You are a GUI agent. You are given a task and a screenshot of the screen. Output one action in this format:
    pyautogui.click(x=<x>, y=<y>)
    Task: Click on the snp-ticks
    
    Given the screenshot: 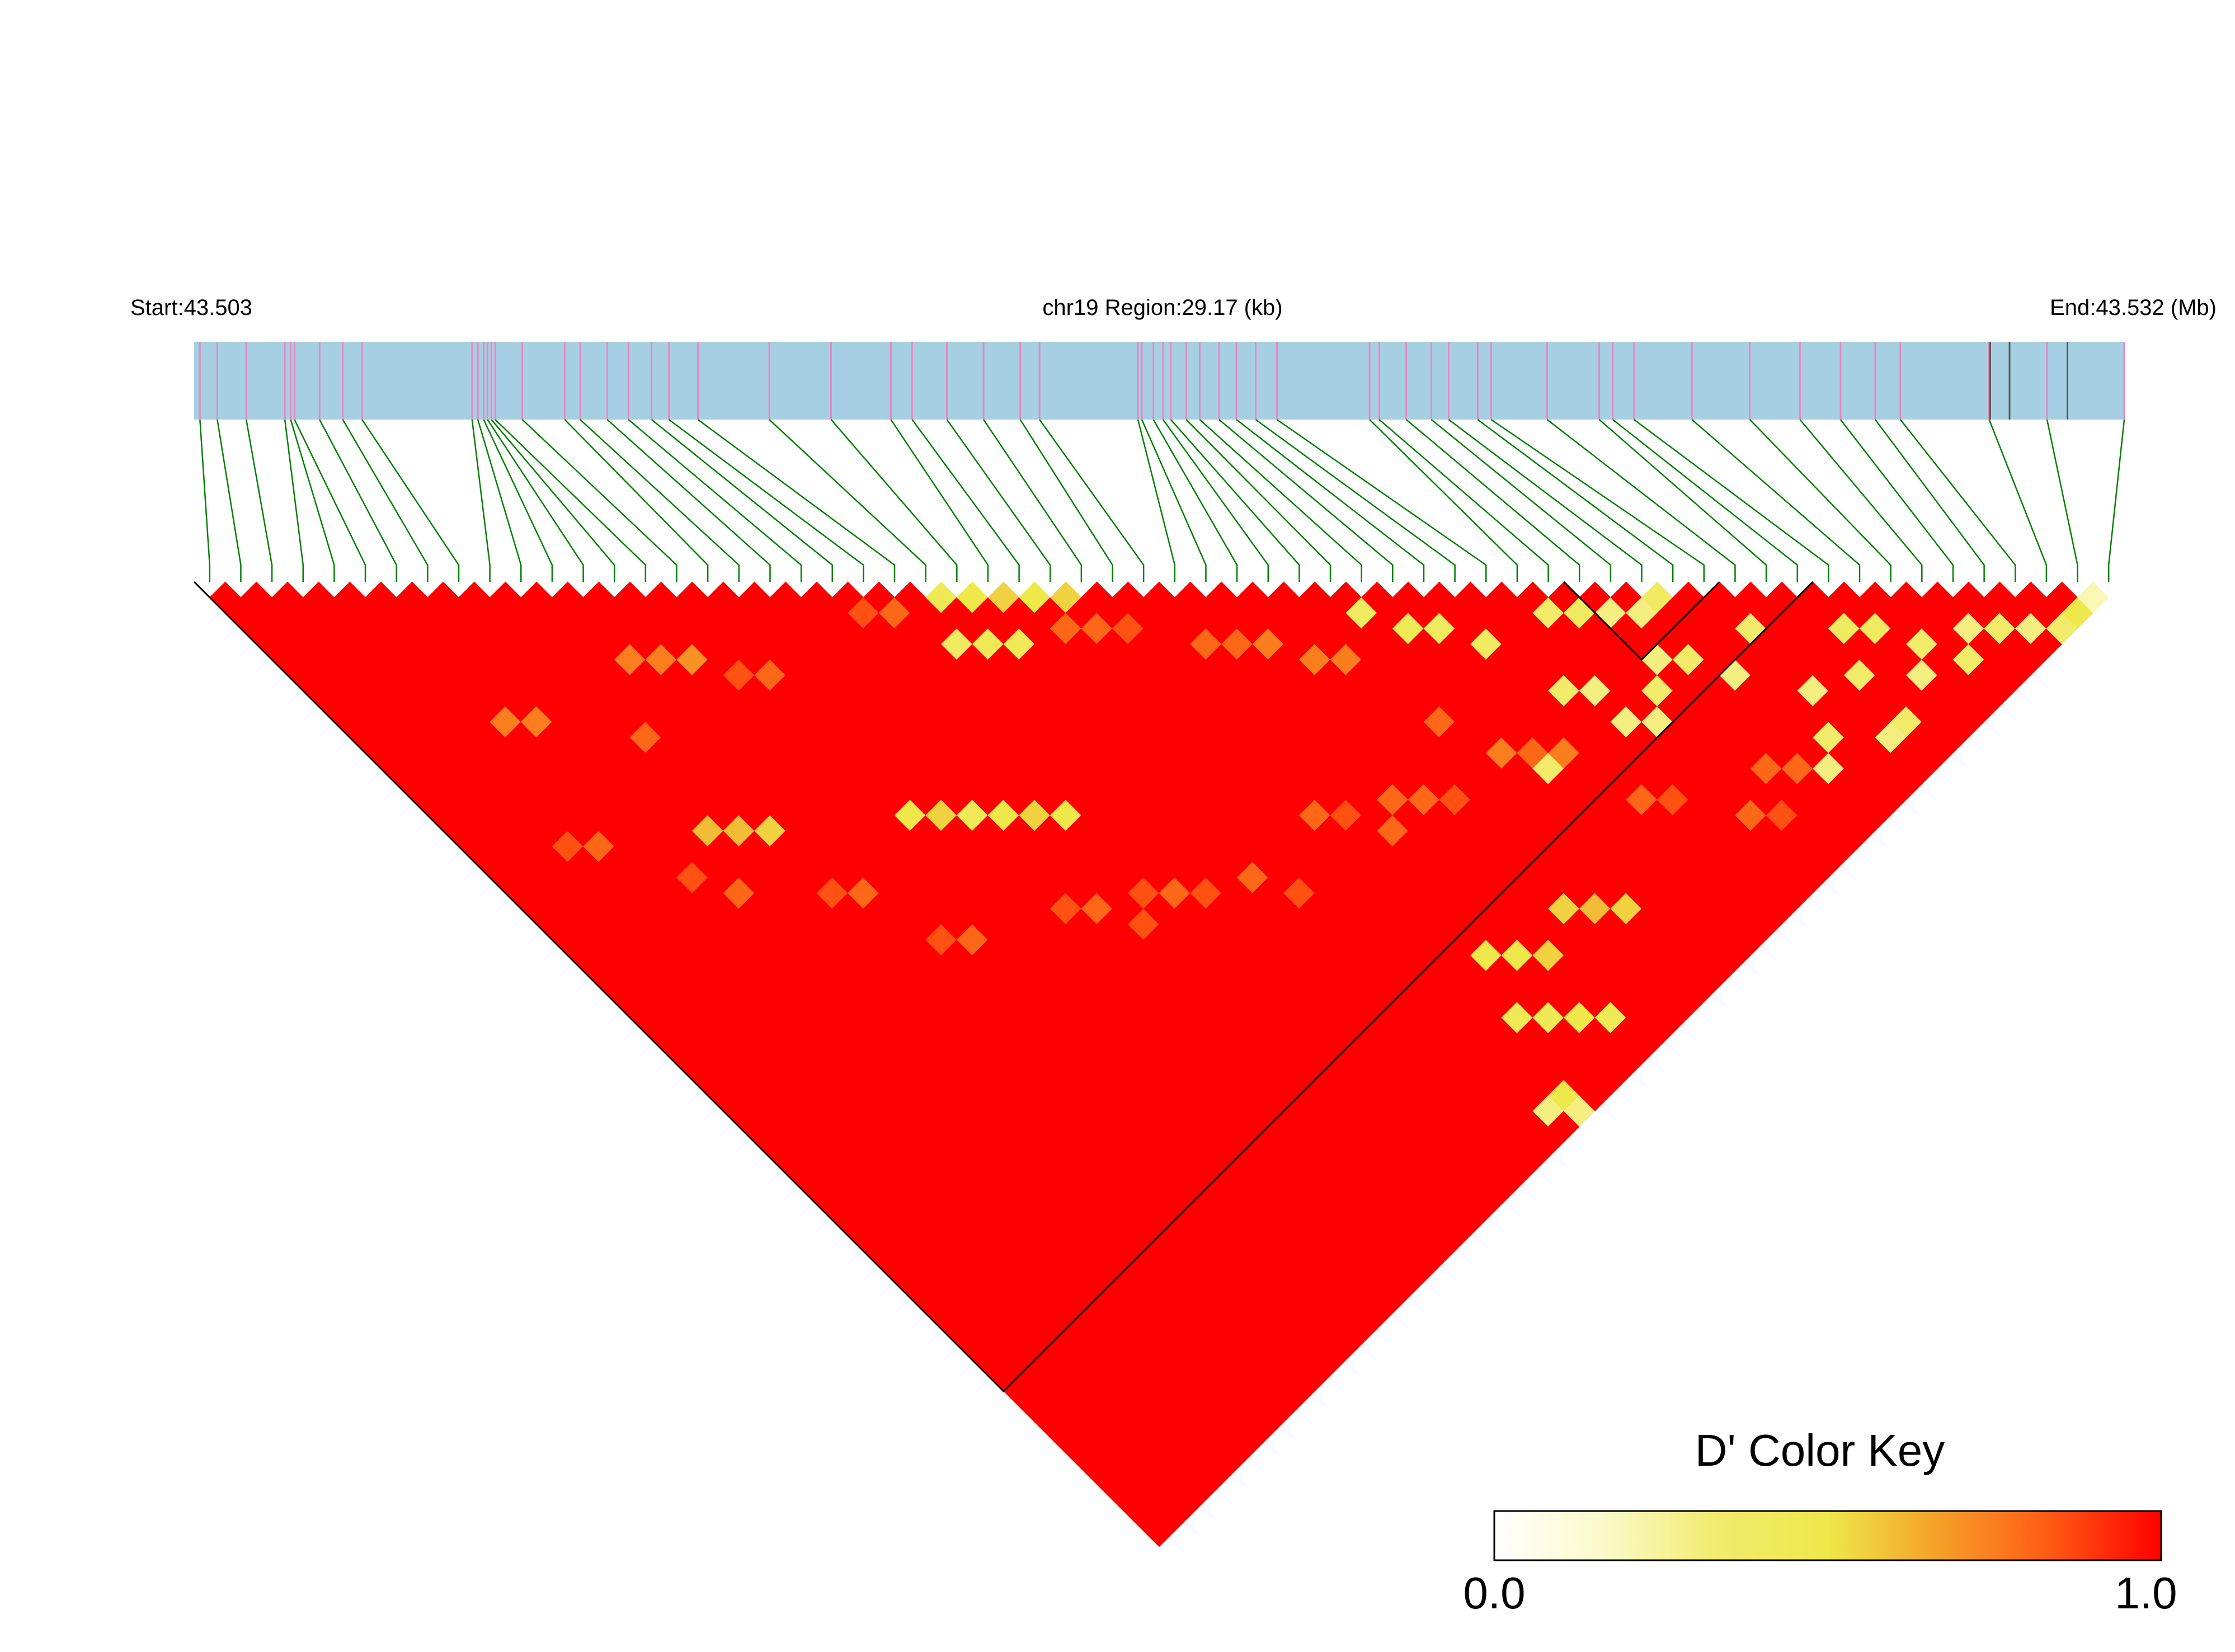 What is the action you would take?
    pyautogui.click(x=1162, y=381)
    